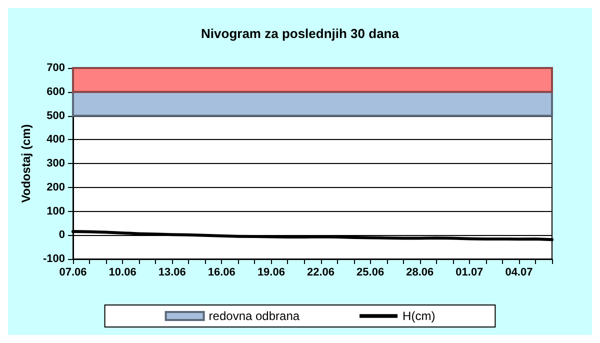 The height and width of the screenshot is (343, 600). Describe the element at coordinates (222, 272) in the screenshot. I see `x-tick-label: 16.06` at that location.